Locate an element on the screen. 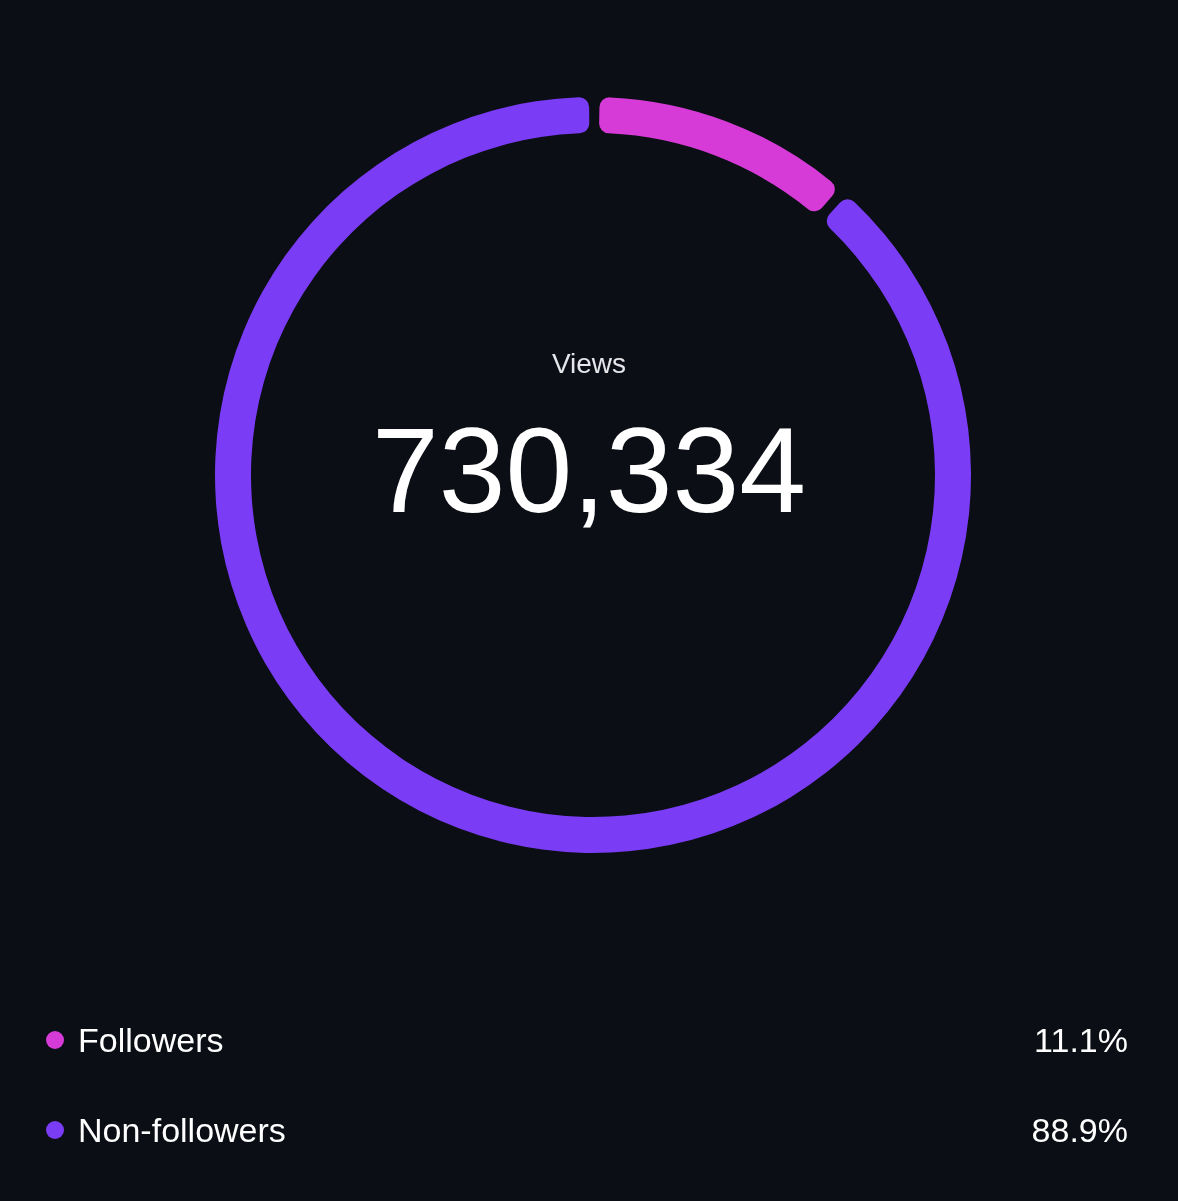  text: Views is located at coordinates (589, 363).